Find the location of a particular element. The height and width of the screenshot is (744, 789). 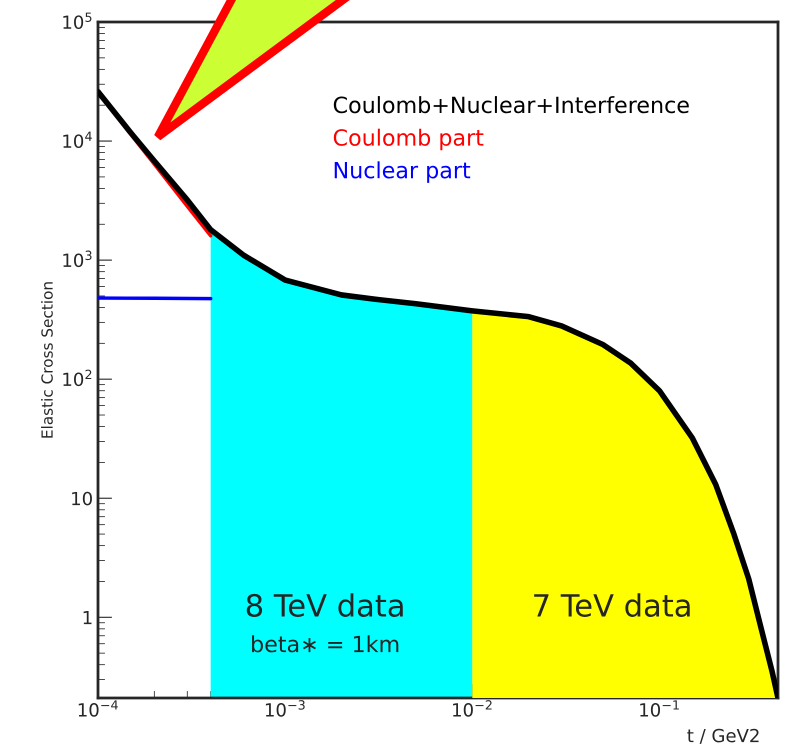

y-tick-label: 10$^{4}$ is located at coordinates (77, 140).